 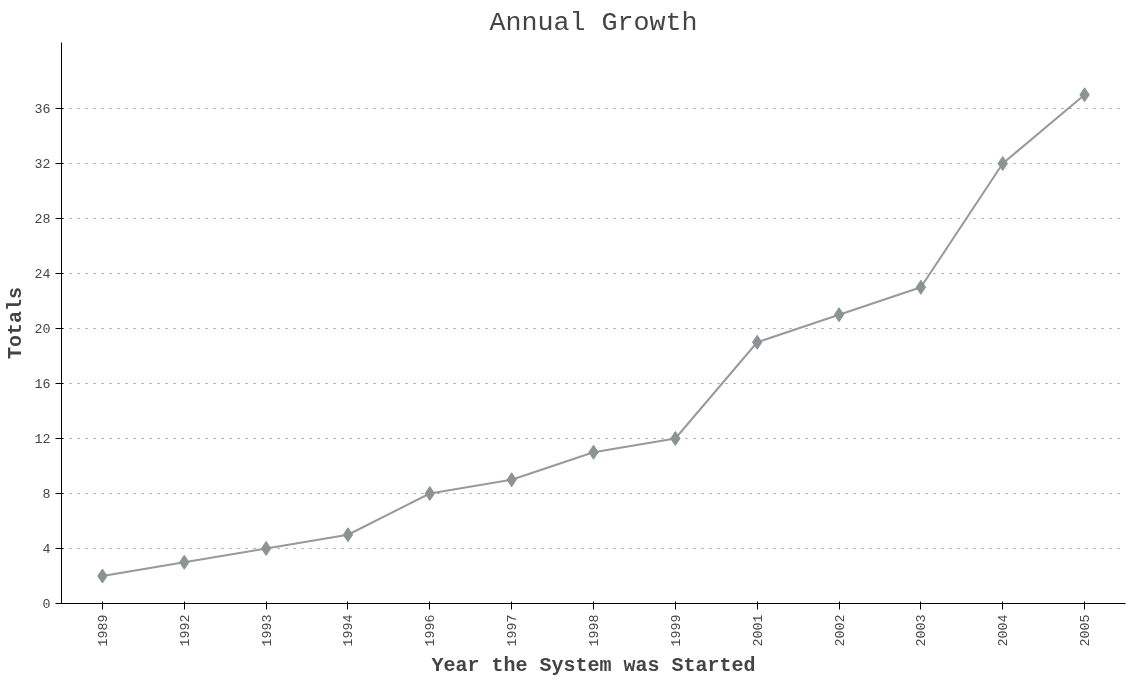 What do you see at coordinates (15, 323) in the screenshot?
I see `y-axis-title: Totals` at bounding box center [15, 323].